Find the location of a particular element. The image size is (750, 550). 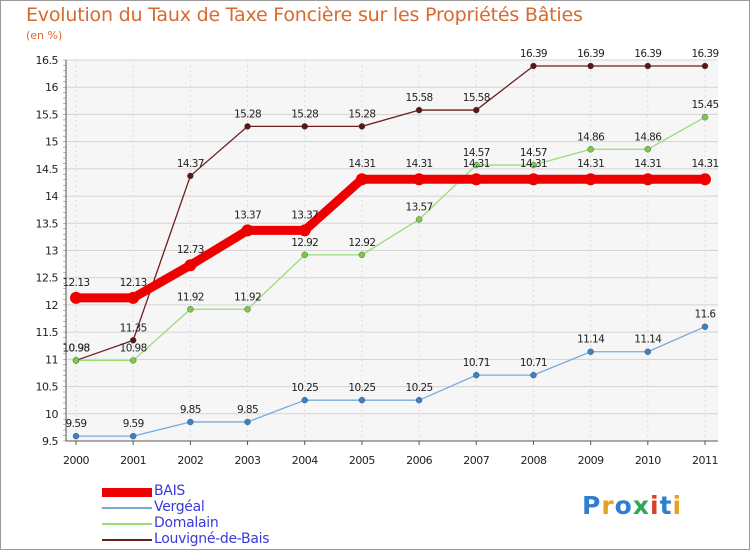

y-tick-label: 15 is located at coordinates (51, 142).